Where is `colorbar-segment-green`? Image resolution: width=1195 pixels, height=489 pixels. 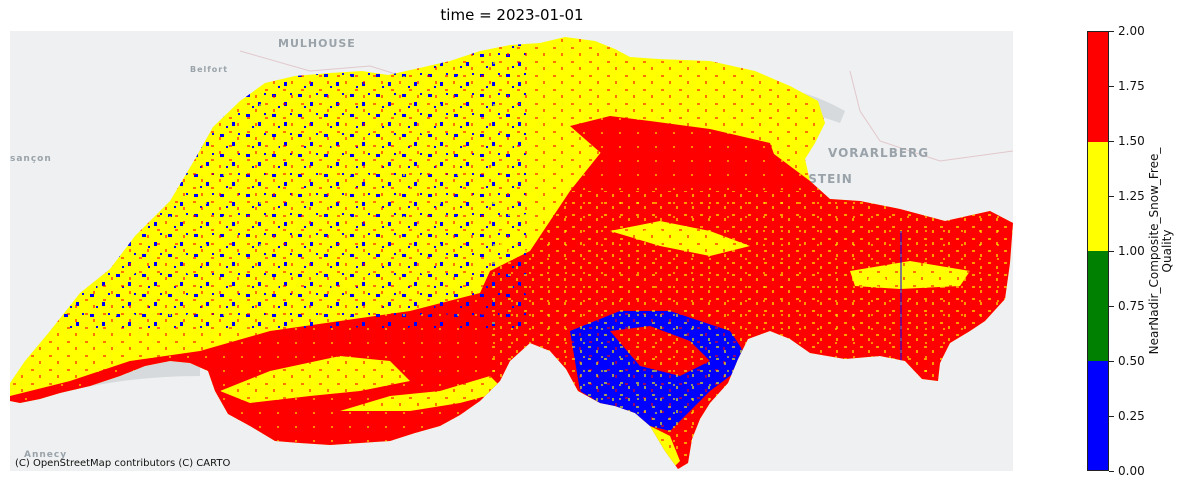
colorbar-segment-green is located at coordinates (1098, 306).